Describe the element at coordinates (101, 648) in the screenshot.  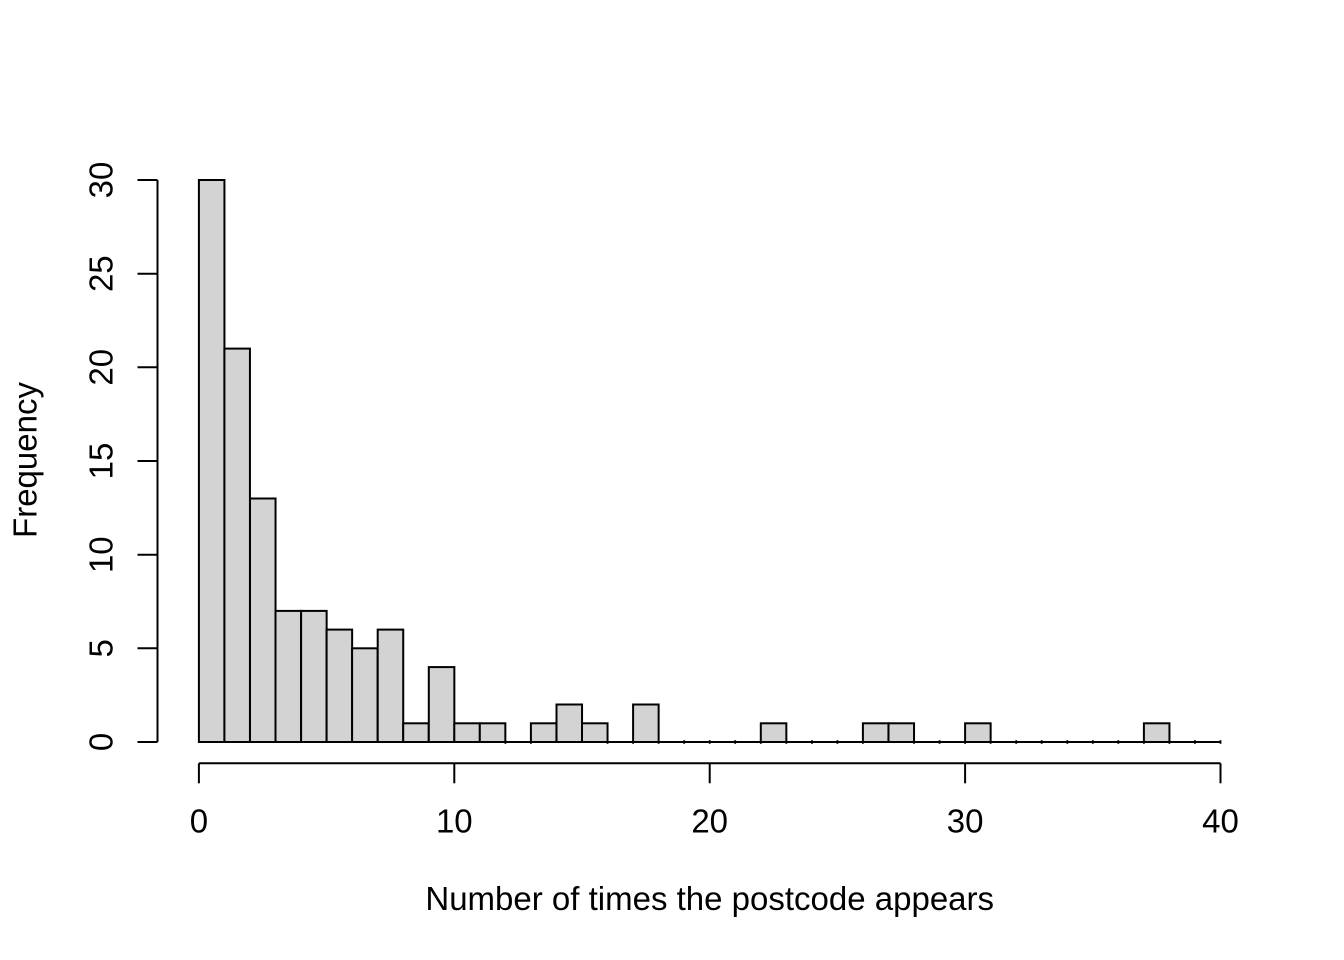
I see `svg-text: 5` at that location.